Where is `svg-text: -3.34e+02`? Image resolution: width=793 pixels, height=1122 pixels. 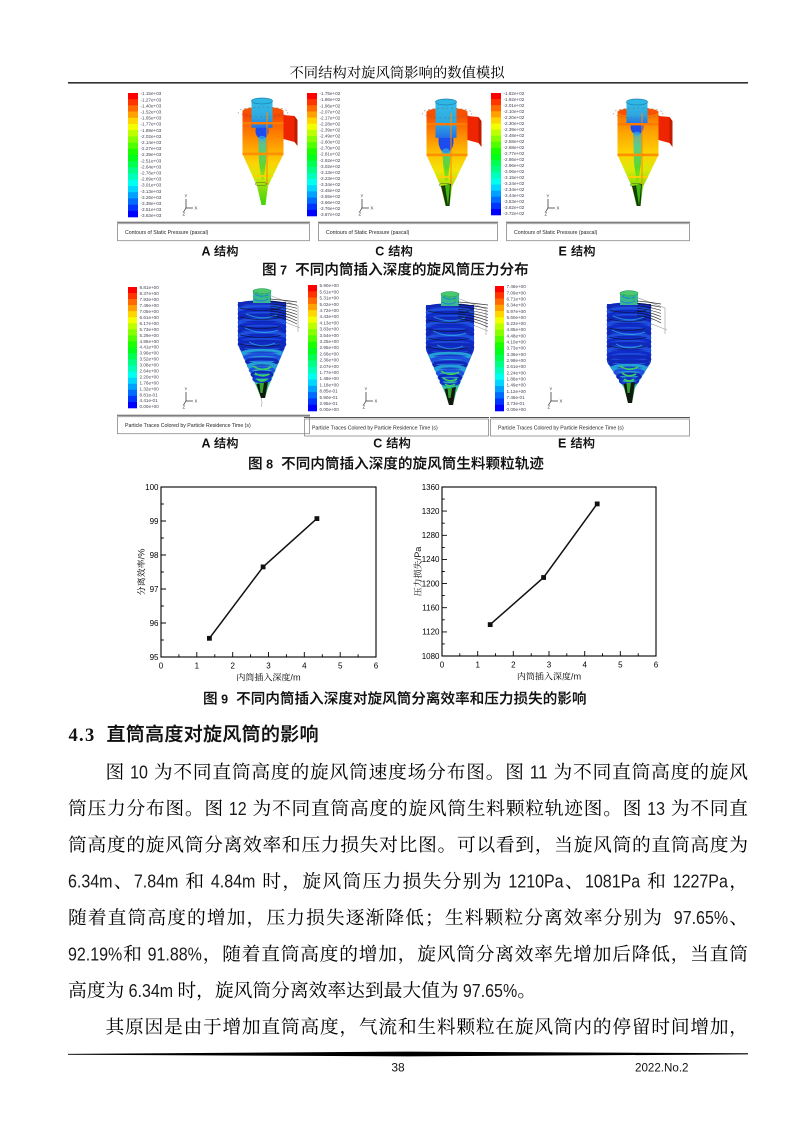 svg-text: -3.34e+02 is located at coordinates (330, 184).